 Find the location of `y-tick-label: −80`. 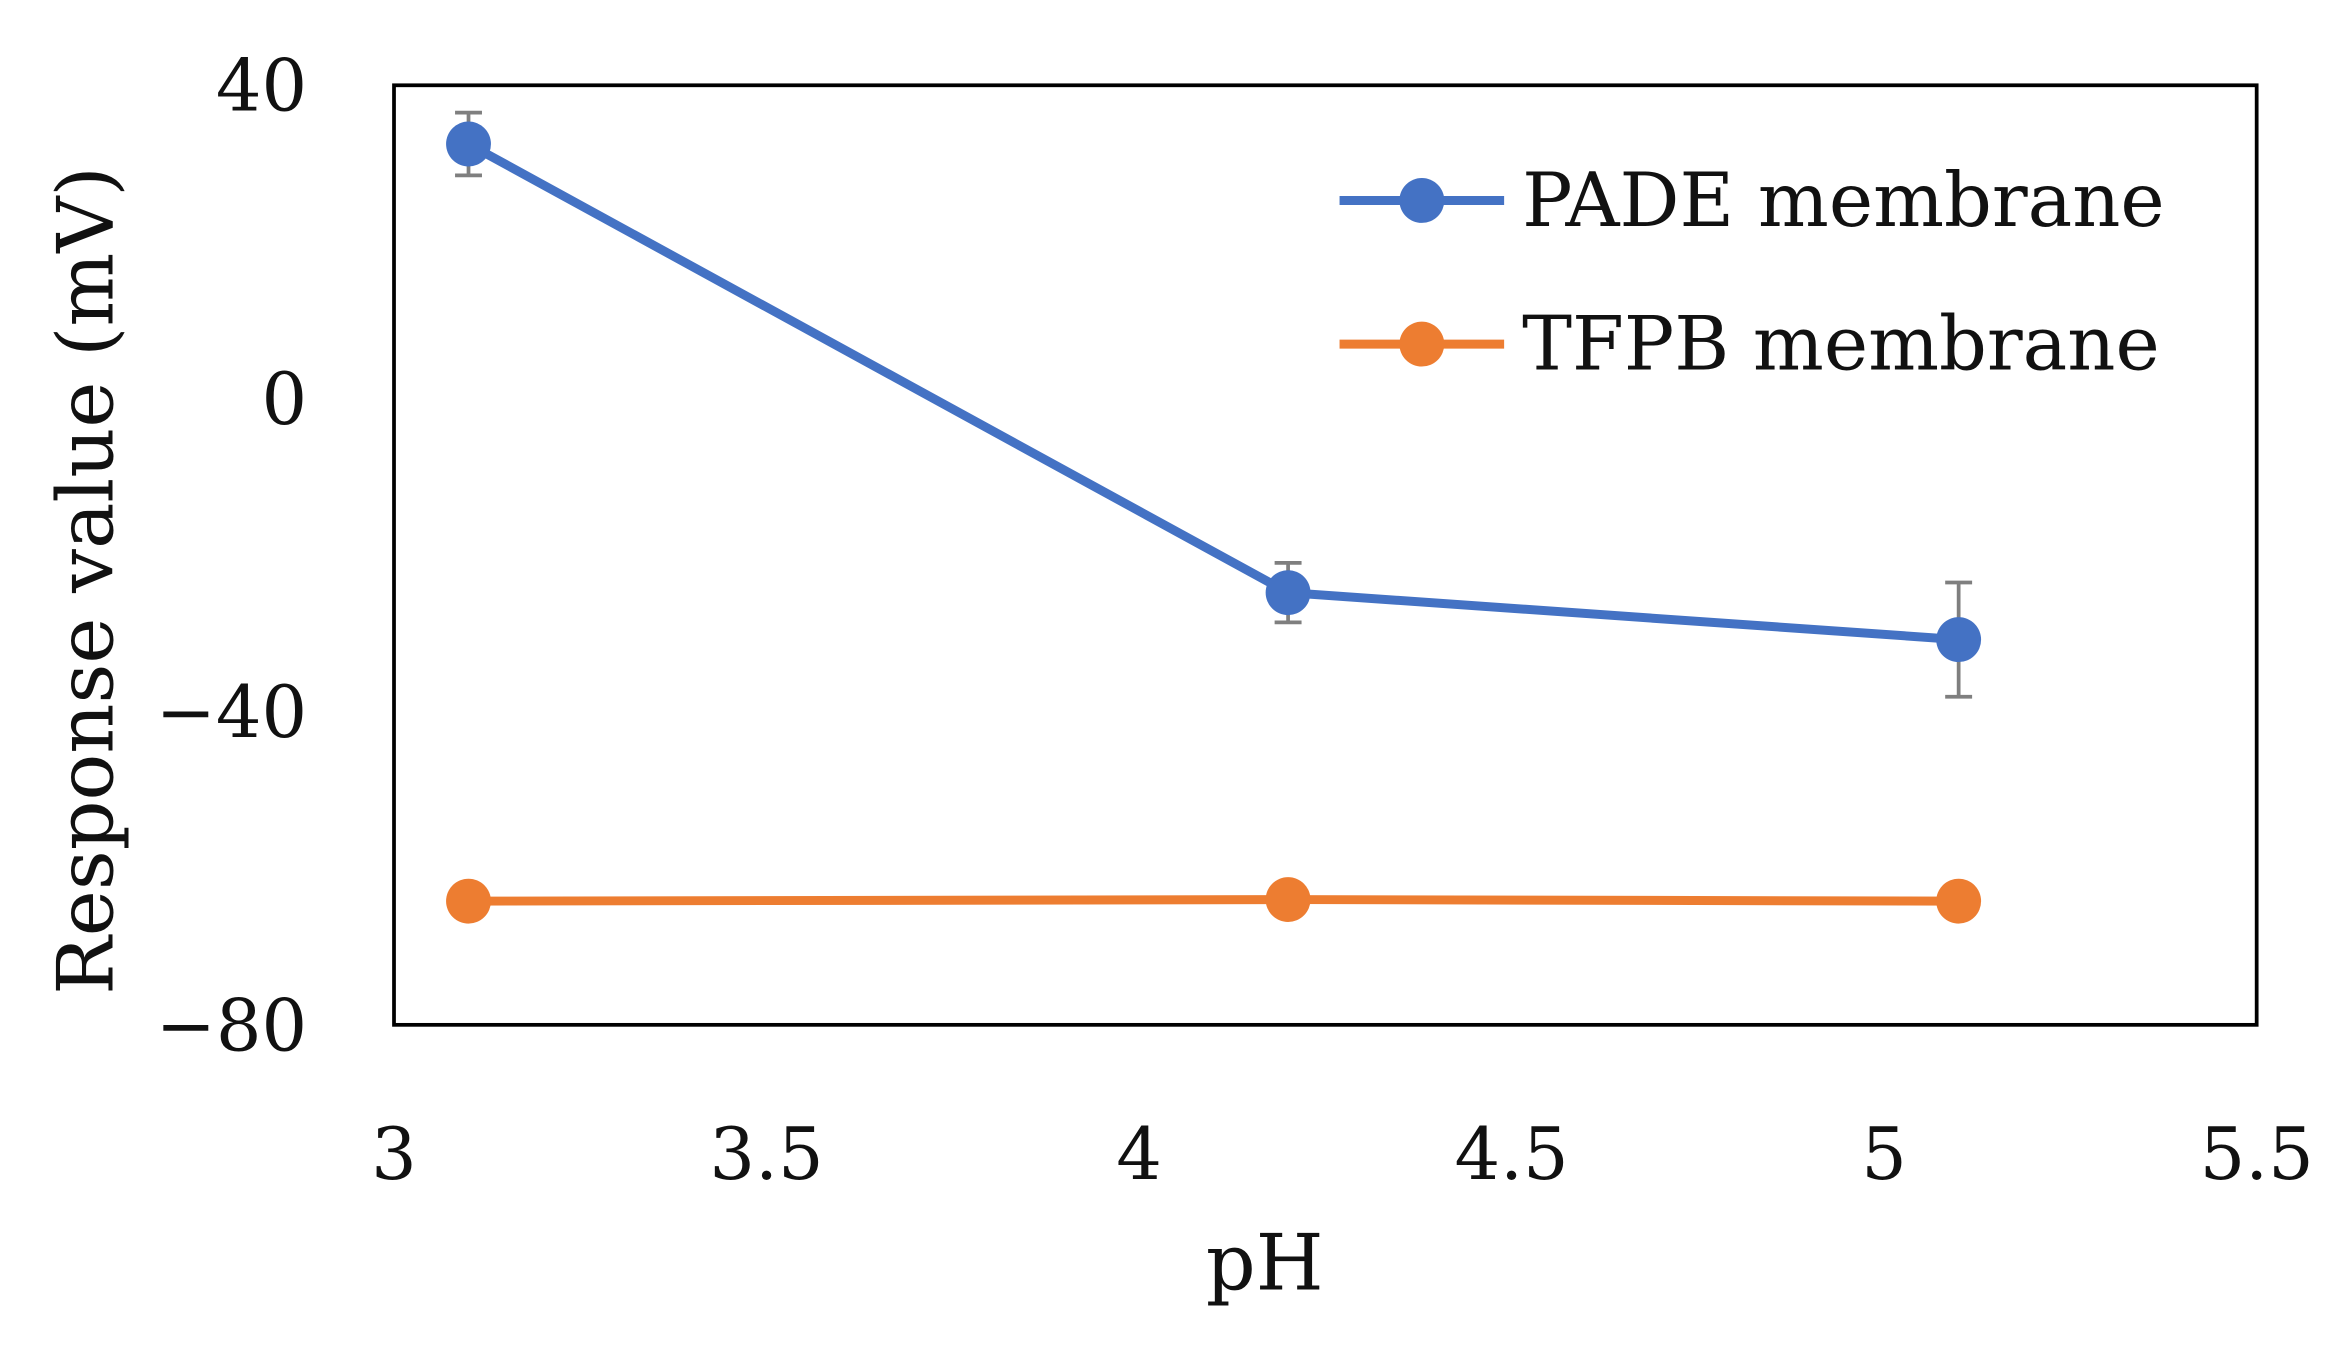

y-tick-label: −80 is located at coordinates (232, 1025).